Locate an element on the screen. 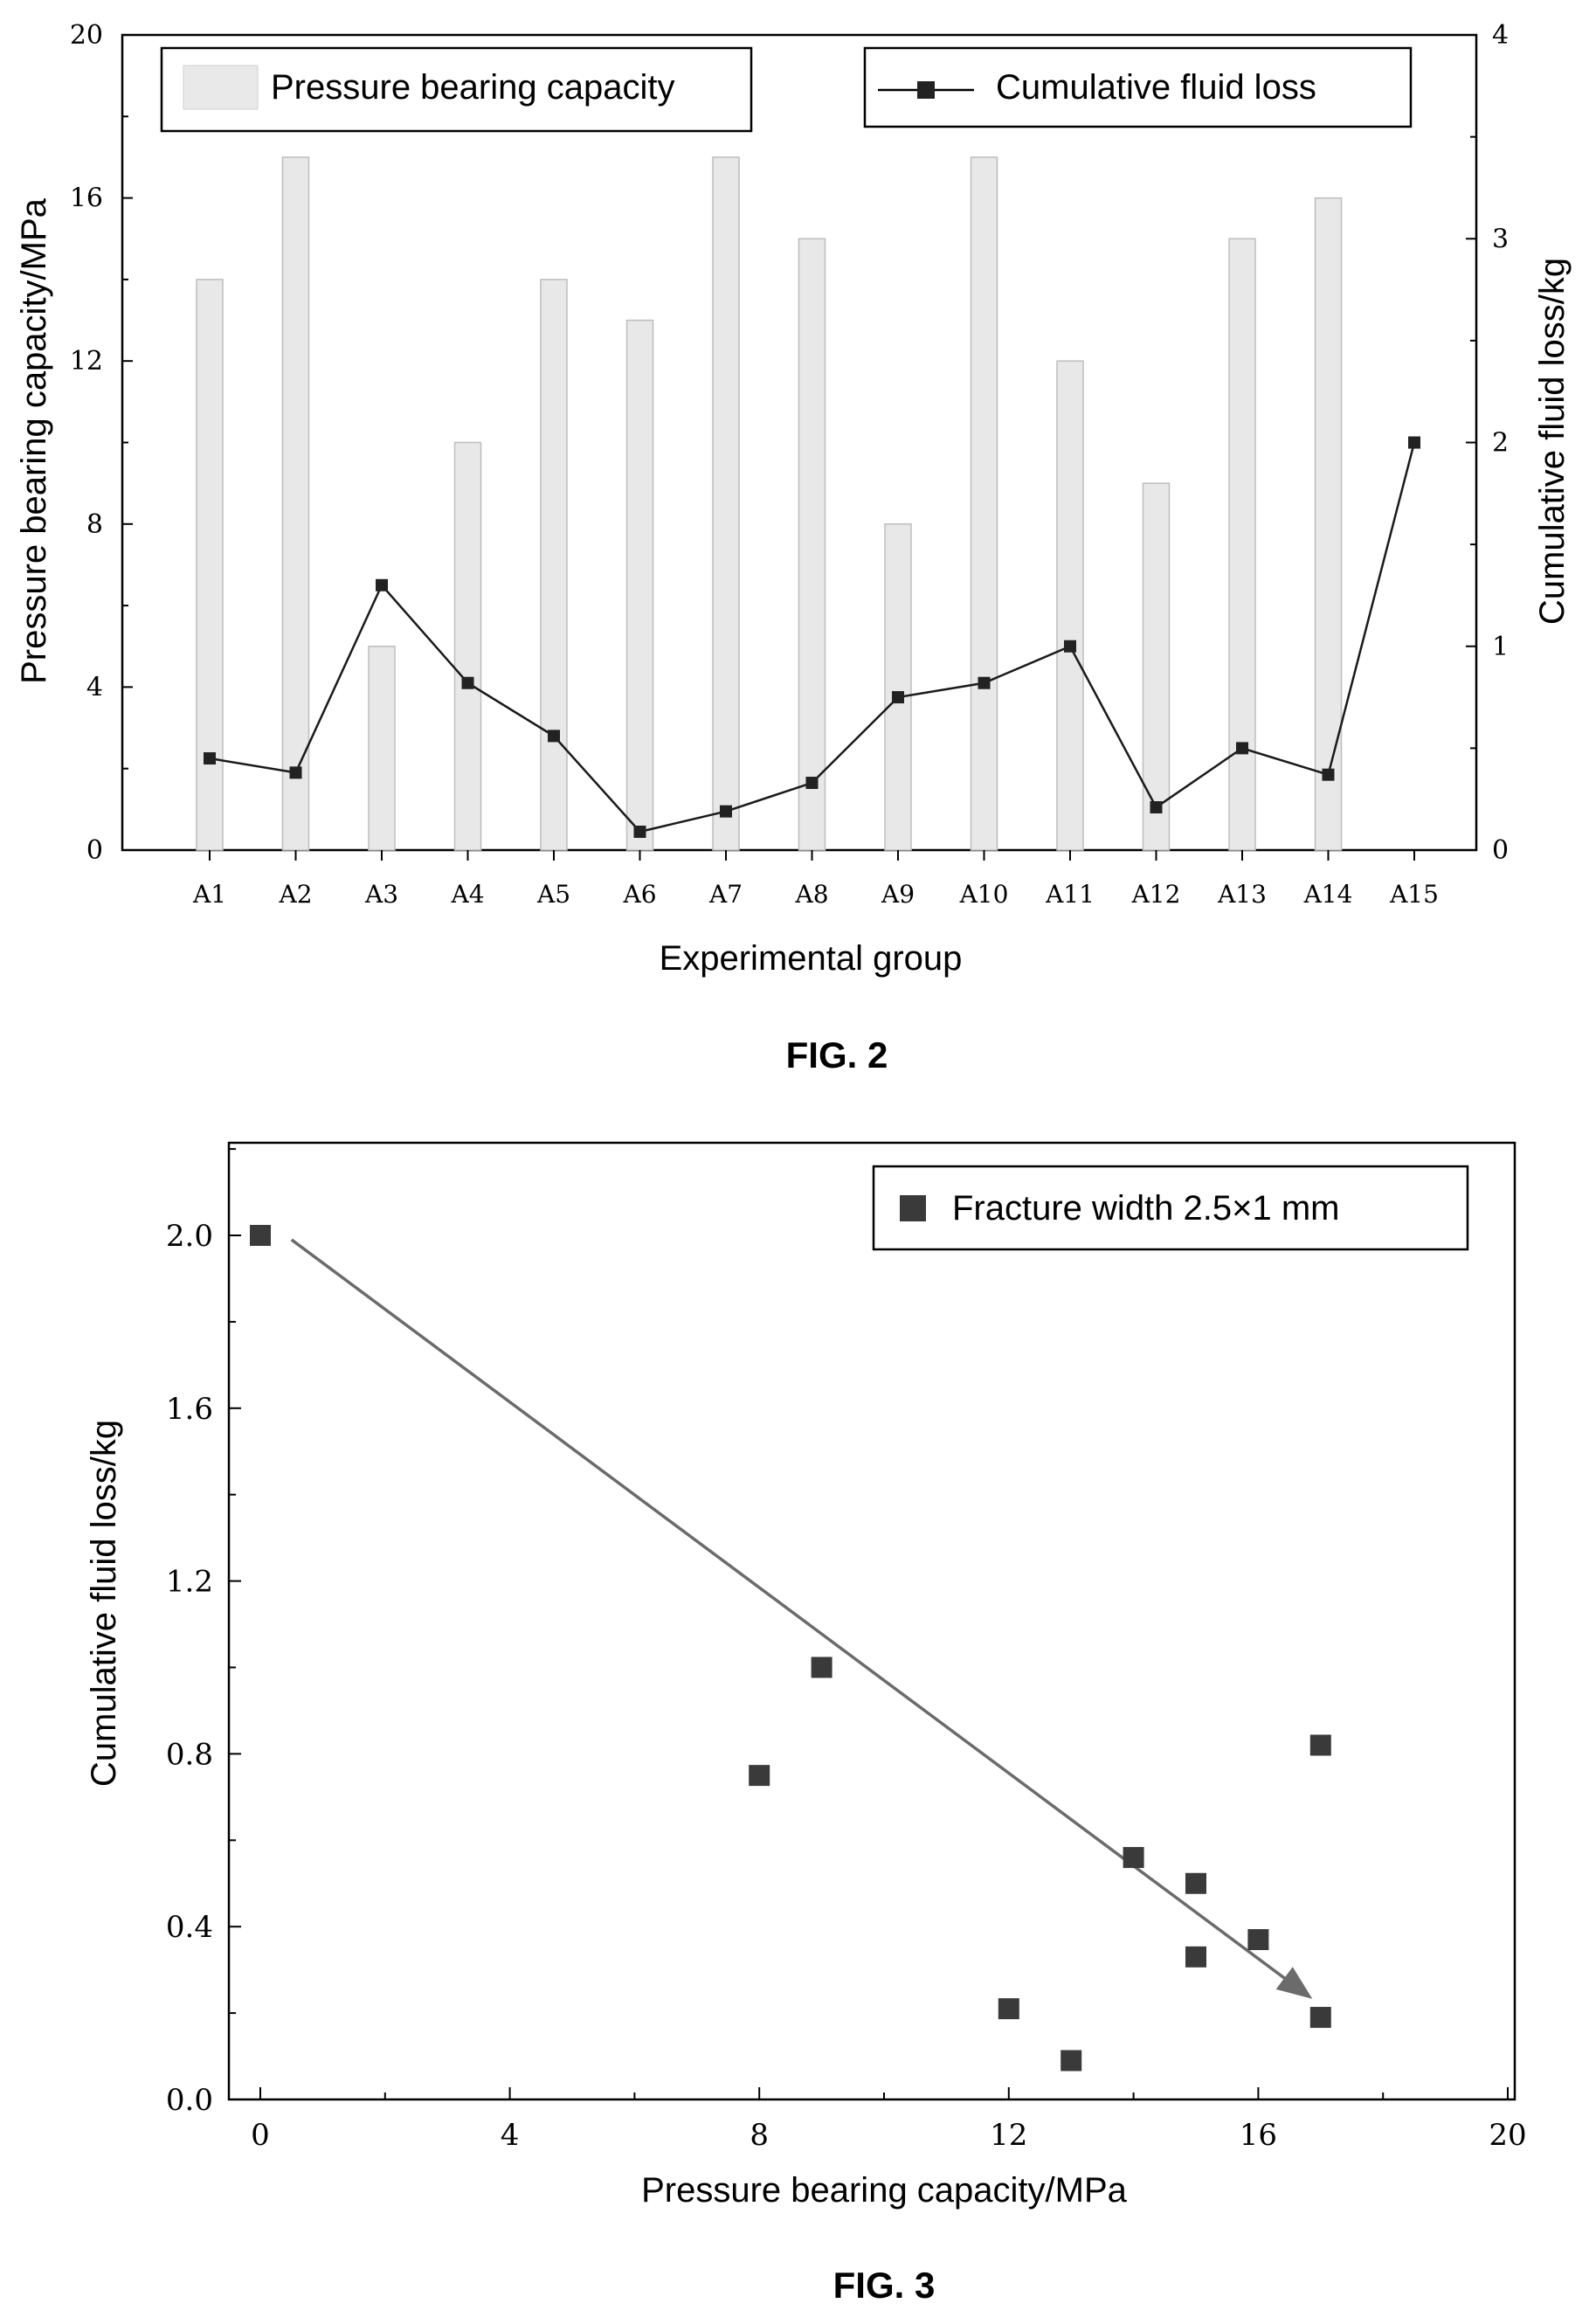  fig2-x-tick-label: A1 is located at coordinates (209, 895).